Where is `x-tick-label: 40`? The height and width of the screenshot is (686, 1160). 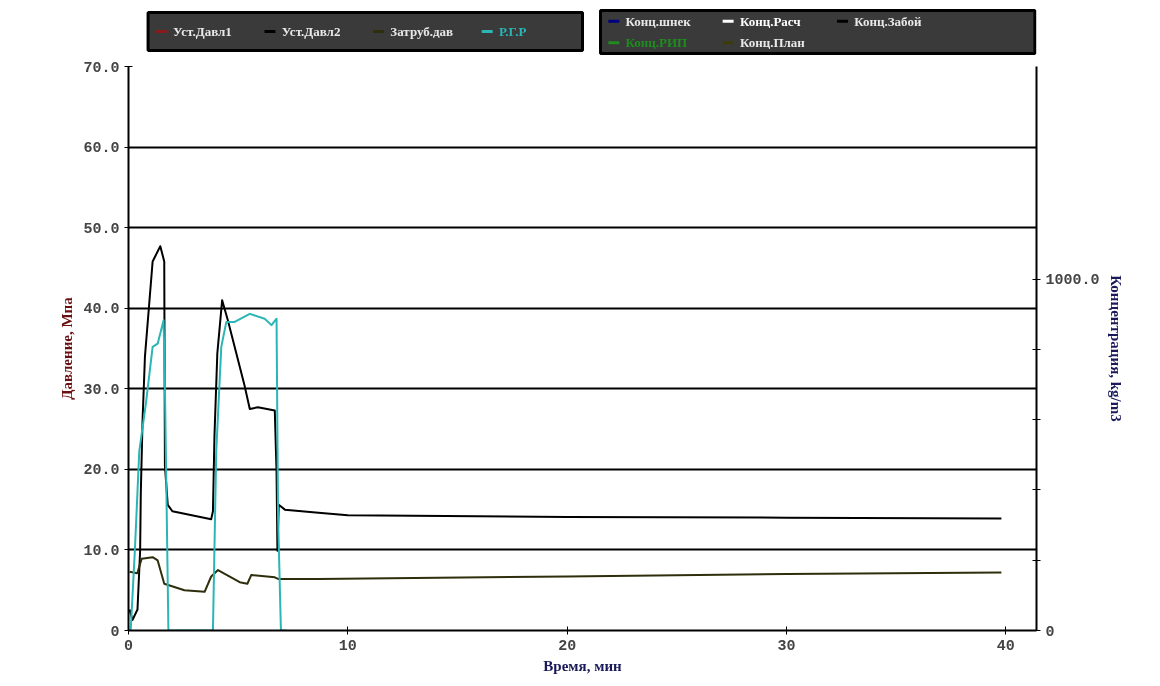 x-tick-label: 40 is located at coordinates (1005, 646).